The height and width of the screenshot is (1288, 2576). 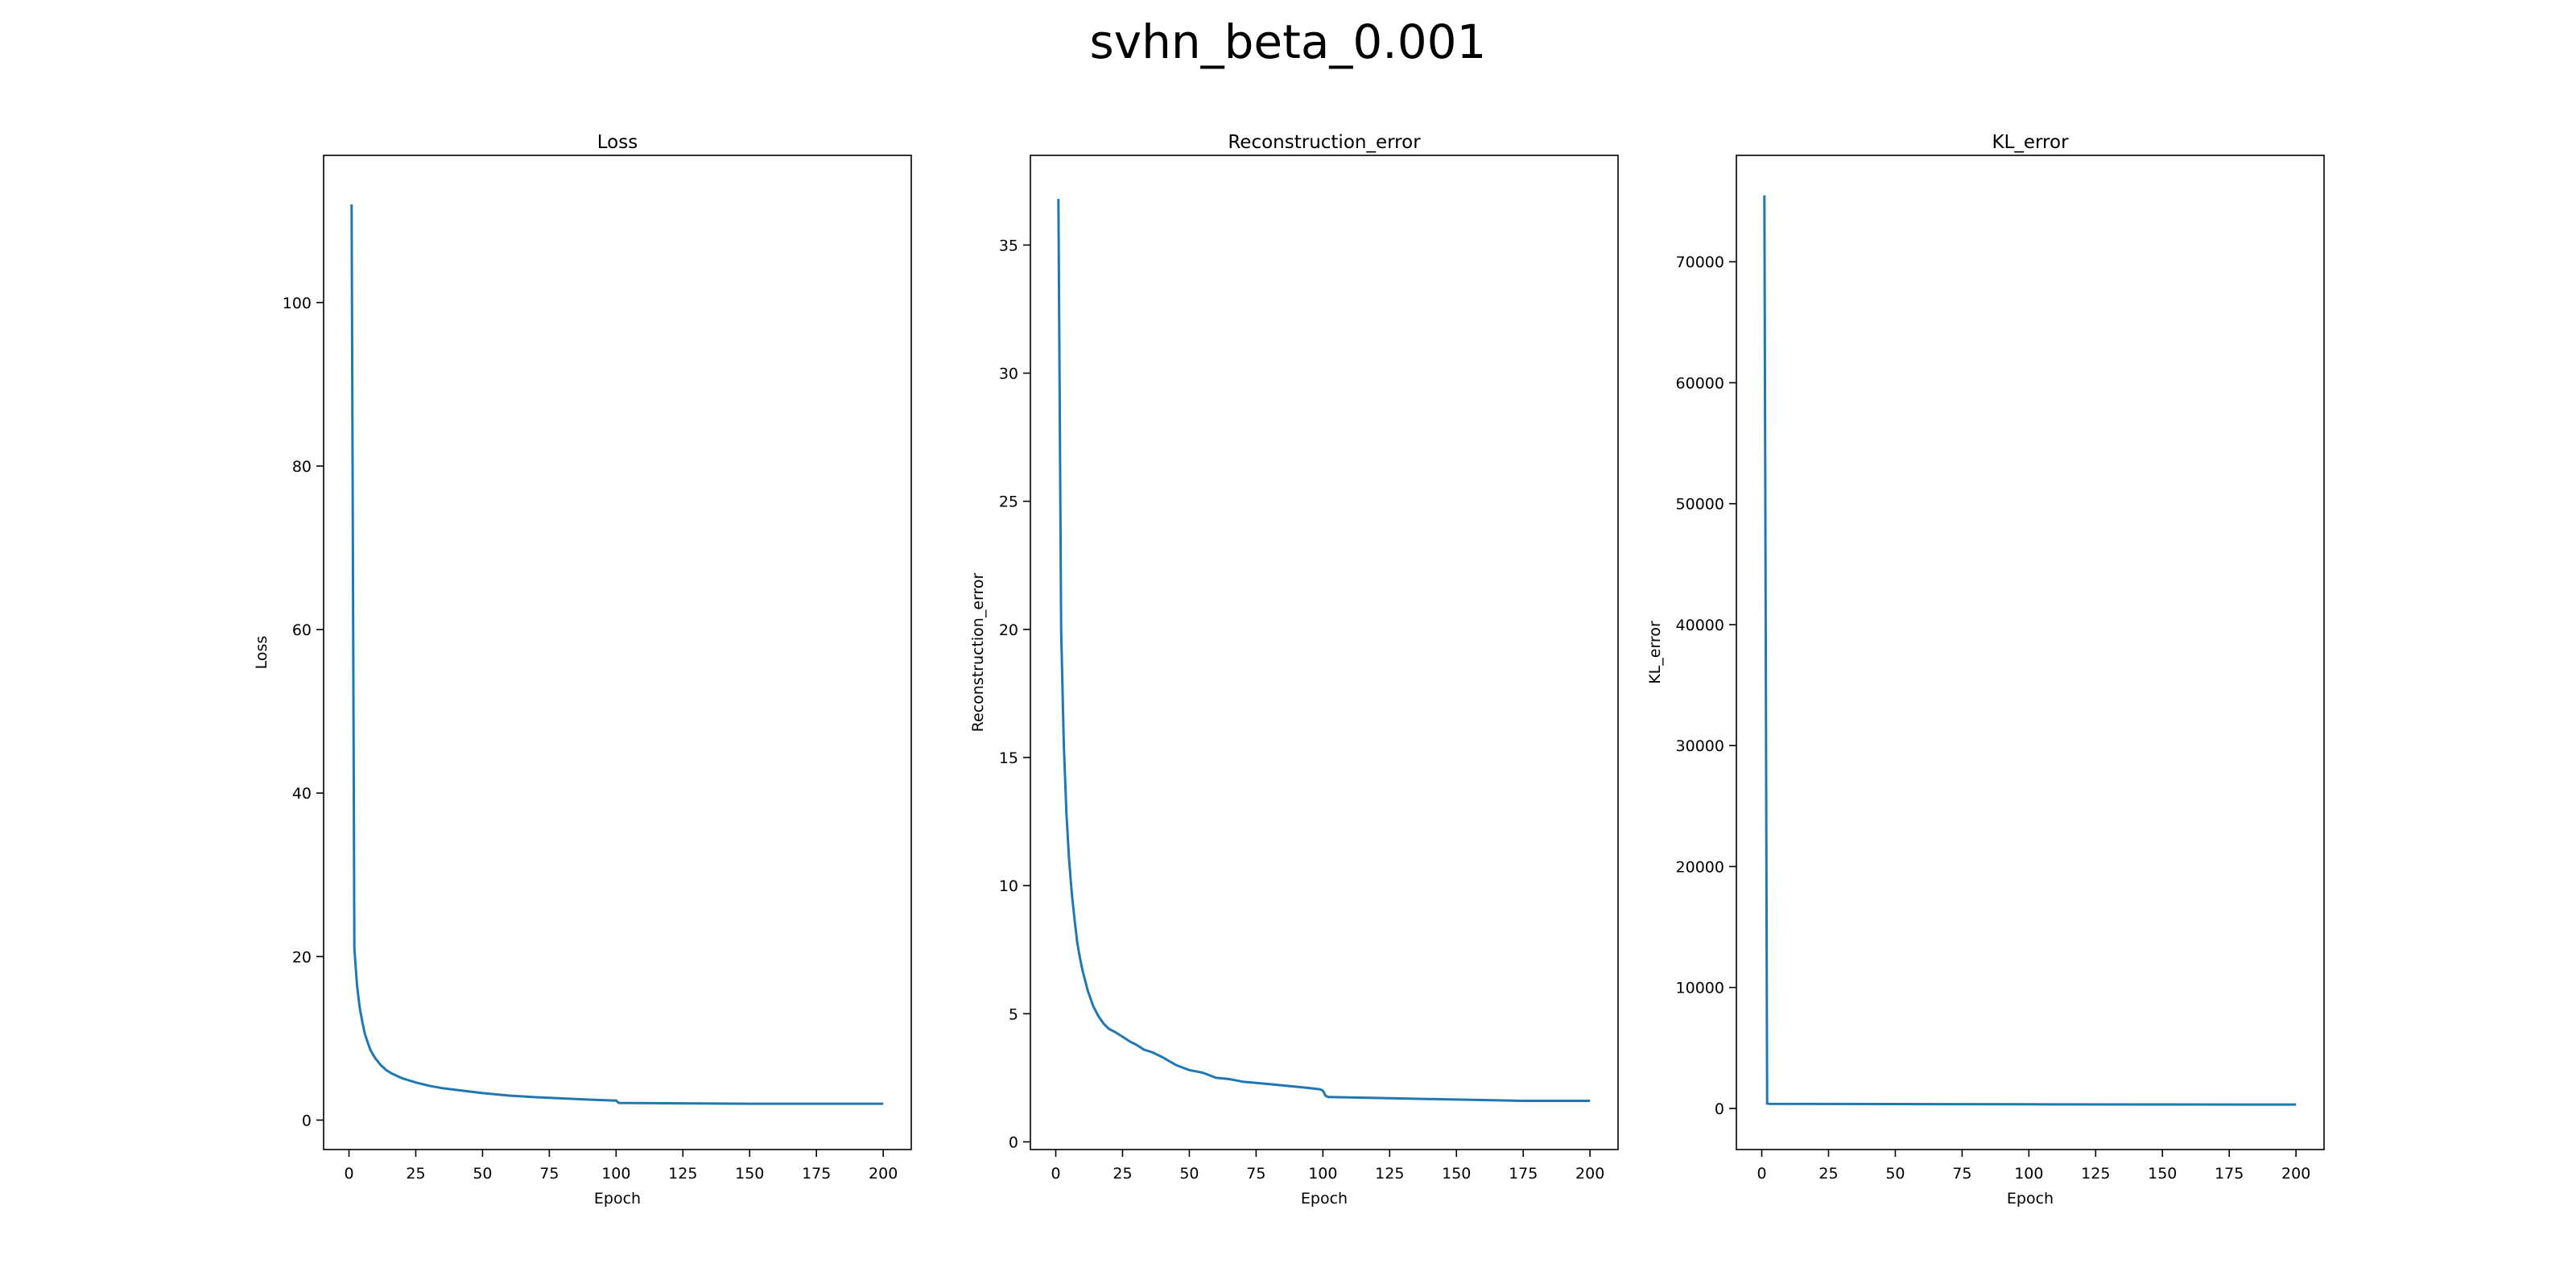 I want to click on y-tick-label: 70000, so click(x=1700, y=262).